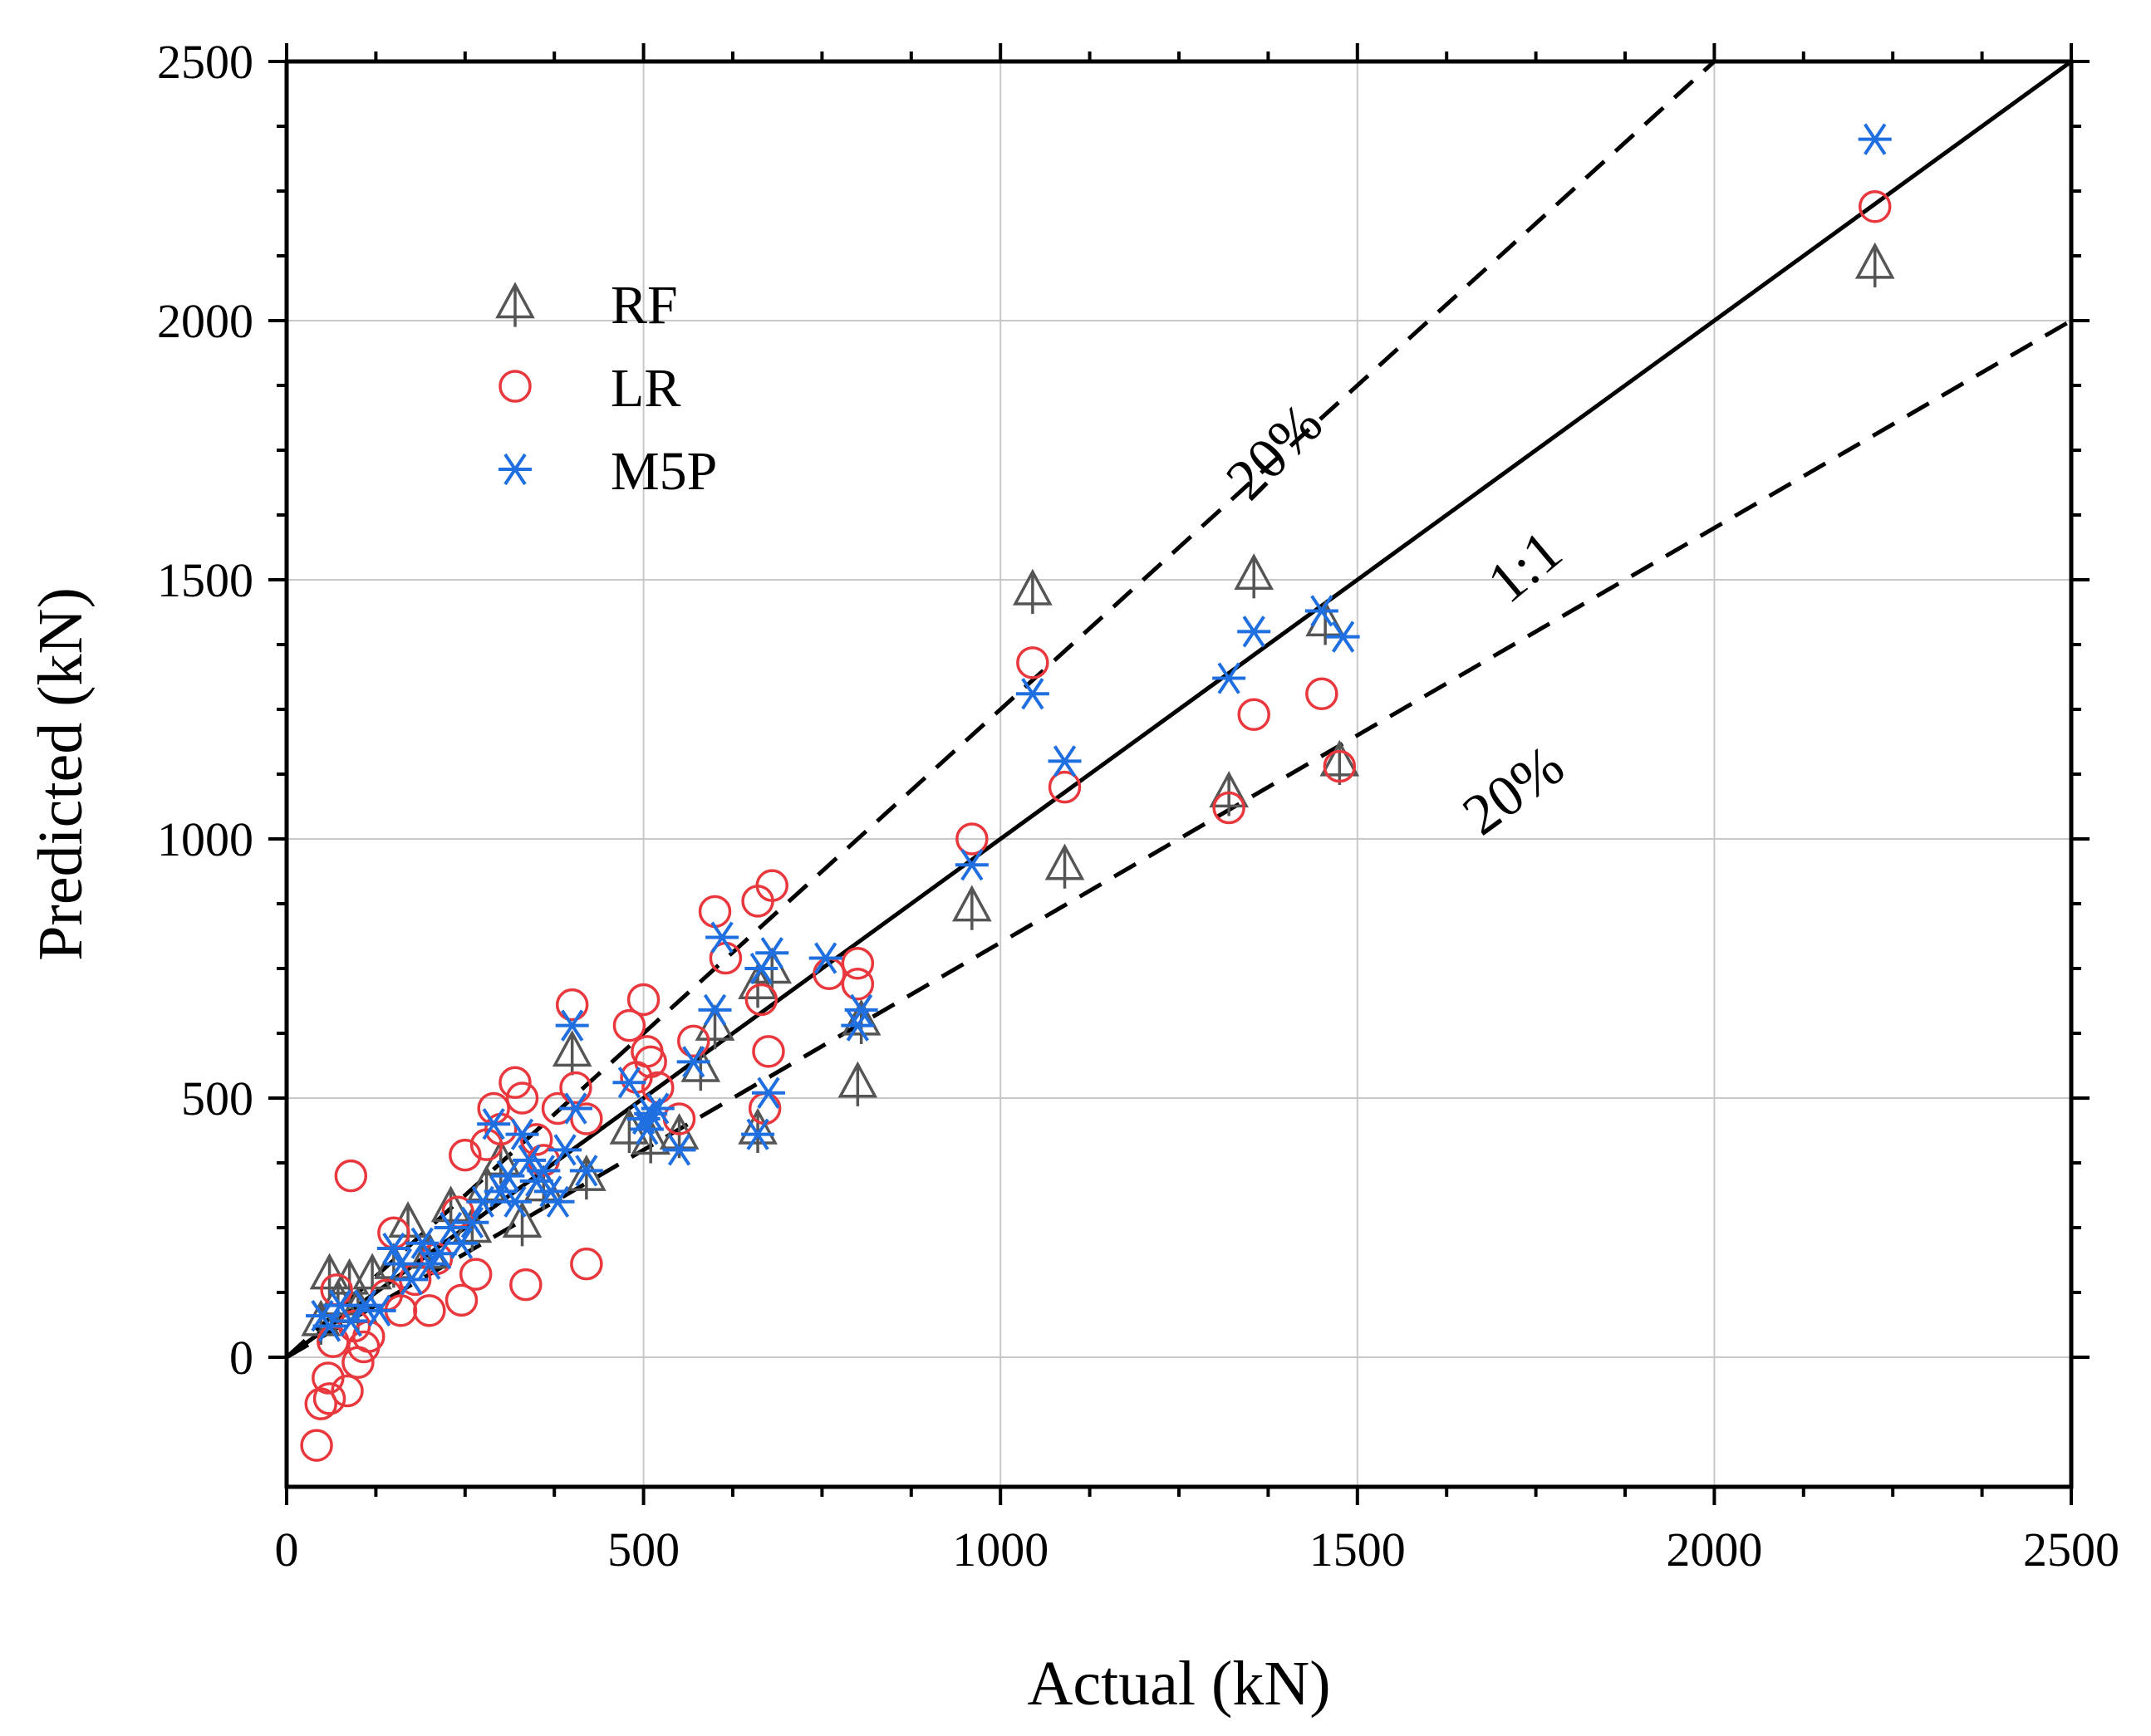 This screenshot has height=1736, width=2151. Describe the element at coordinates (217, 1098) in the screenshot. I see `y-tick-label: 500` at that location.